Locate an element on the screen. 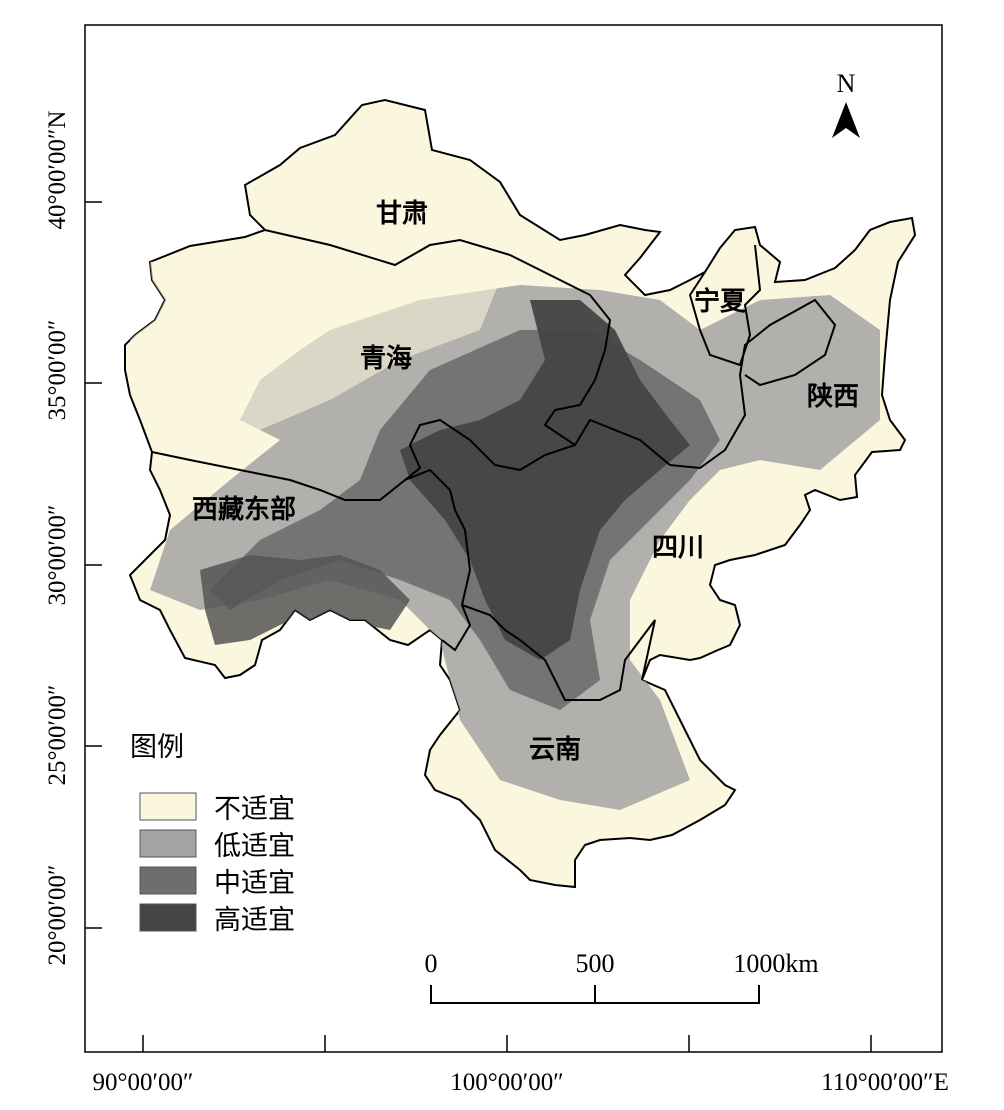 This screenshot has width=1004, height=1110. x-tick-label-100: 100°00′00″ is located at coordinates (506, 1082).